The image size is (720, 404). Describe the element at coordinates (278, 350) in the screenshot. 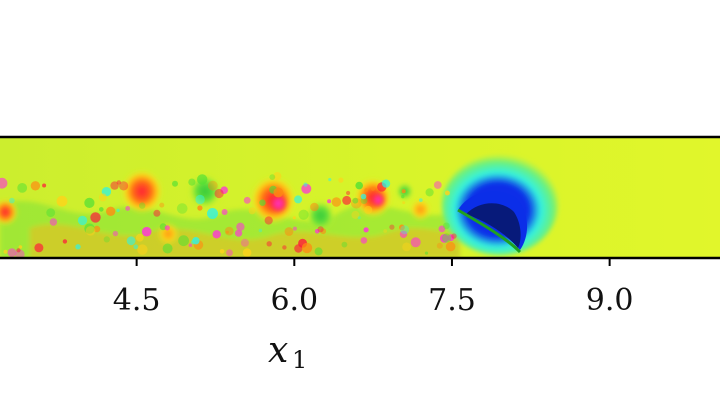

I see `x-axis-label-main: x` at that location.